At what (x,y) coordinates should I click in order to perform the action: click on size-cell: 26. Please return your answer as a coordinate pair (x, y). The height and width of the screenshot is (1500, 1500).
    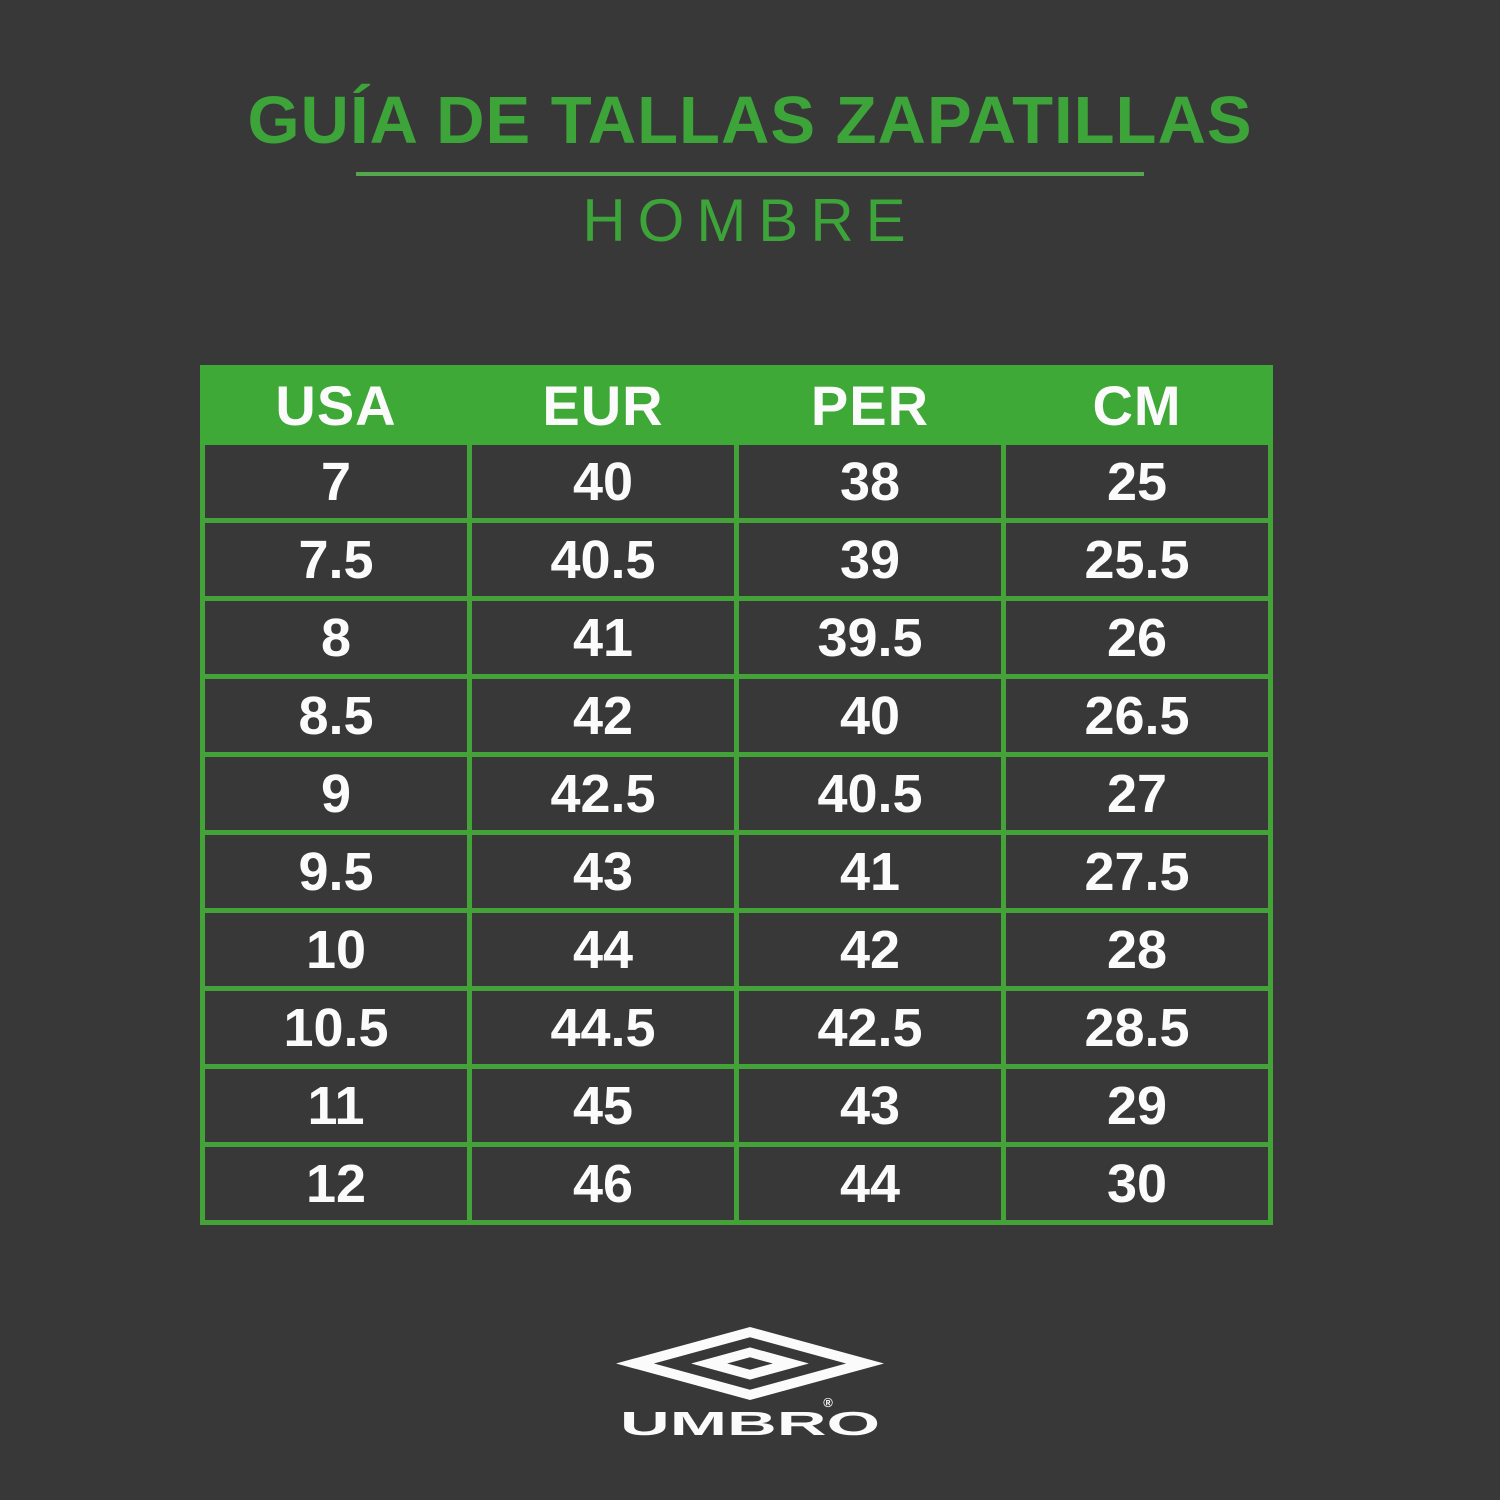
    Looking at the image, I should click on (1137, 637).